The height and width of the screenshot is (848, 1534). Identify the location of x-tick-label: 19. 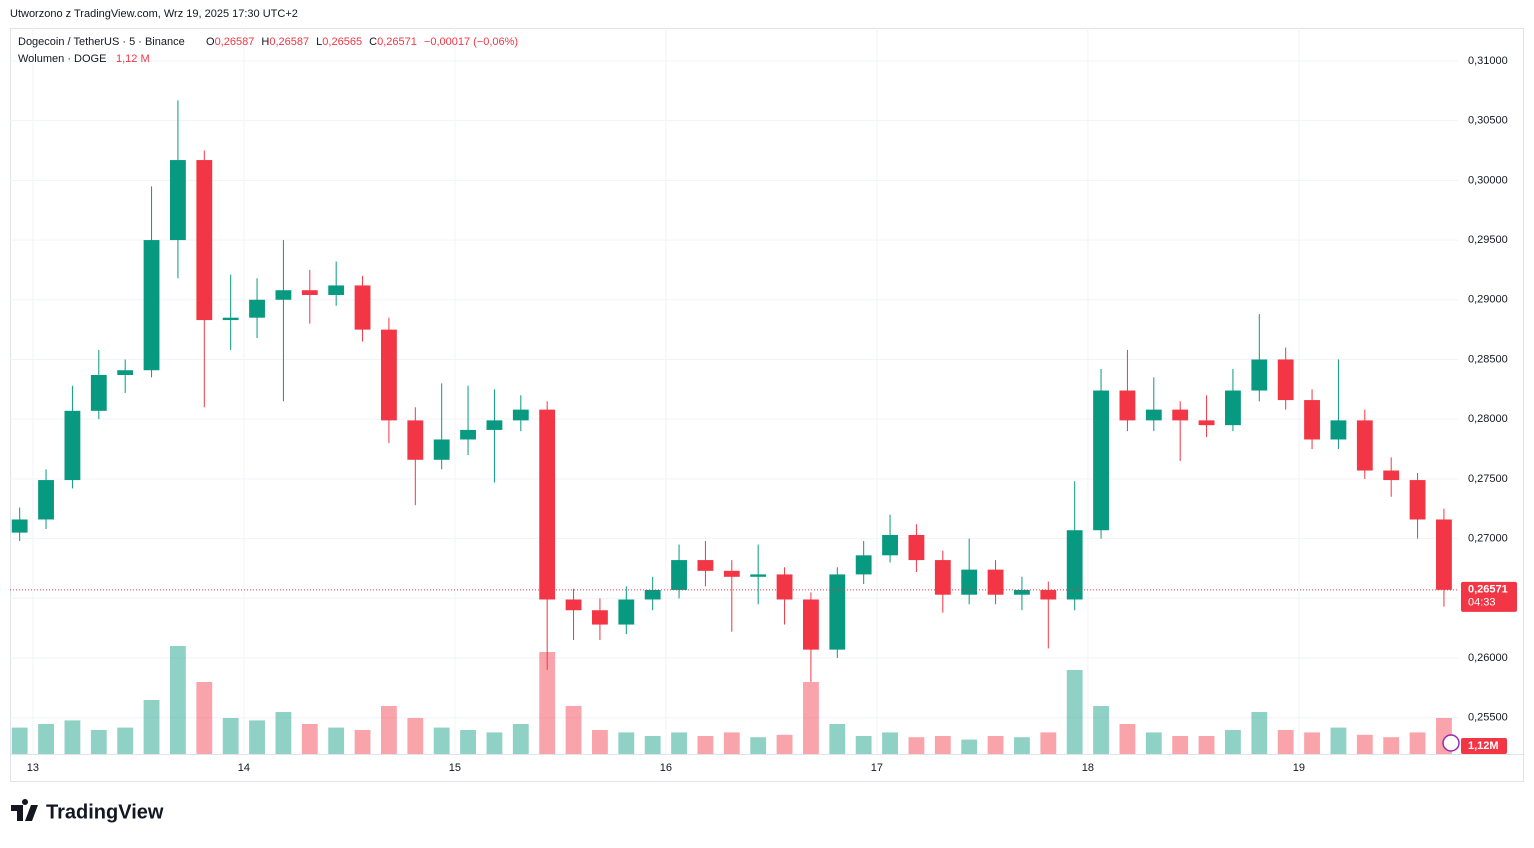
(1299, 768).